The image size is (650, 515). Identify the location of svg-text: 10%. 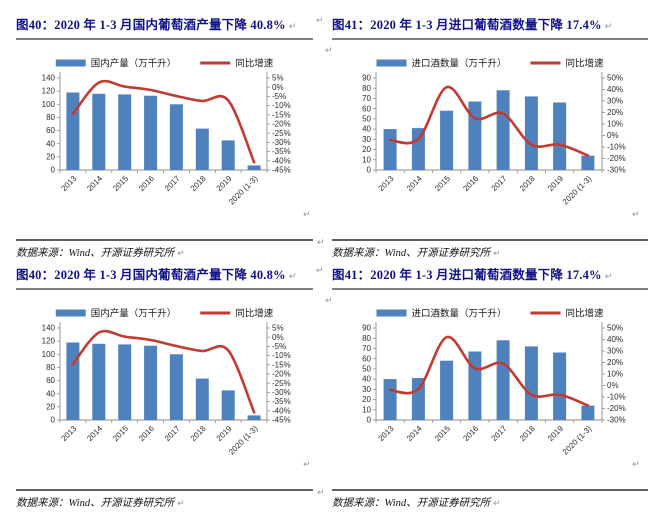
(615, 374).